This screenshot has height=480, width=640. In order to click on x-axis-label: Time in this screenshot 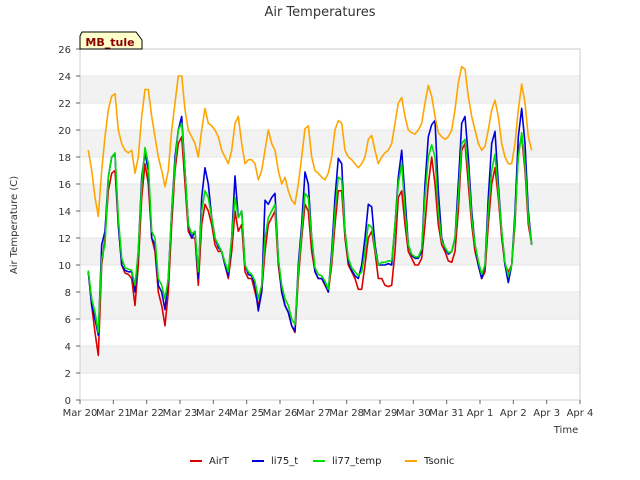, I will do `click(565, 430)`.